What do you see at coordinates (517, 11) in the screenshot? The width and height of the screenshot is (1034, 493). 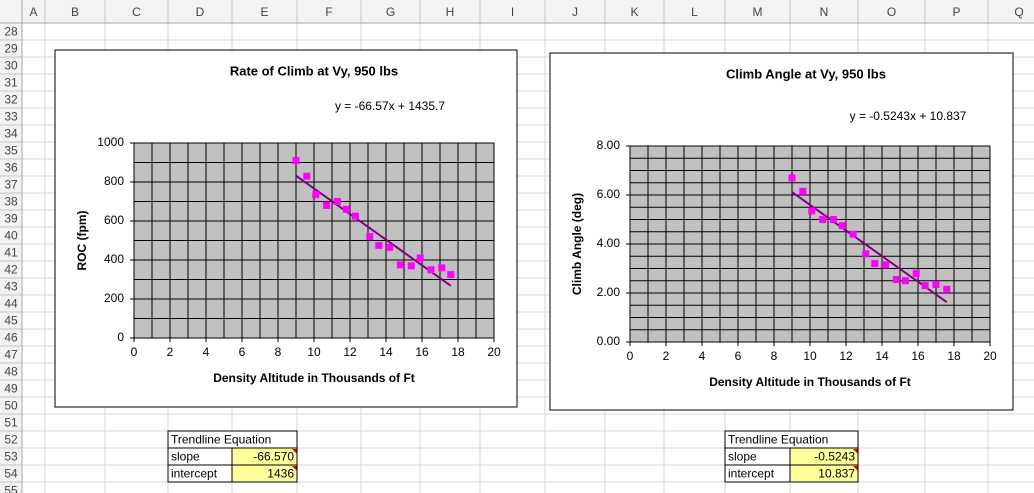 I see `column-header-bar` at bounding box center [517, 11].